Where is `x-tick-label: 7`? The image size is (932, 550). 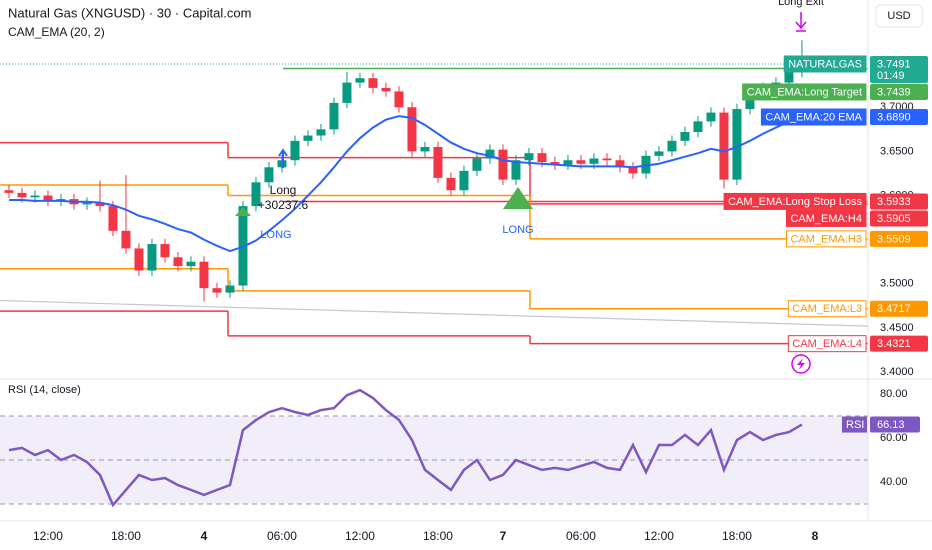
x-tick-label: 7 is located at coordinates (503, 536).